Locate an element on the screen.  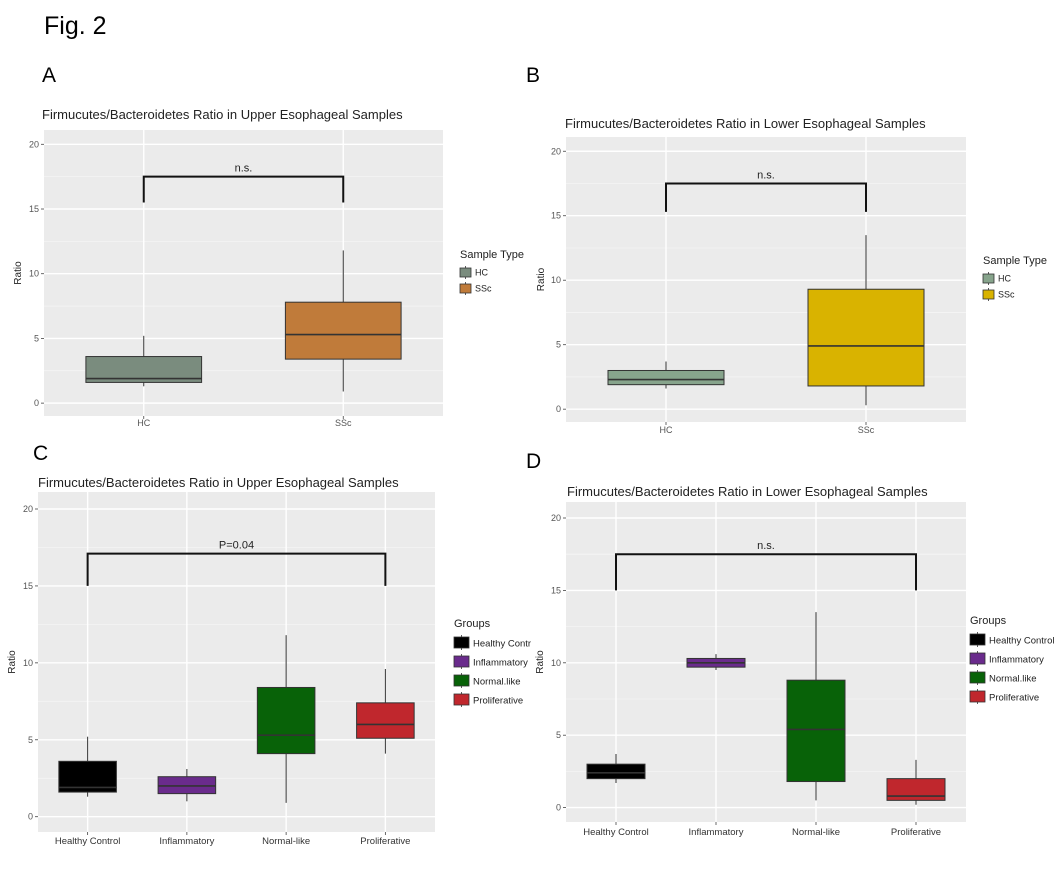
box-body-healthy-control is located at coordinates (616, 771).